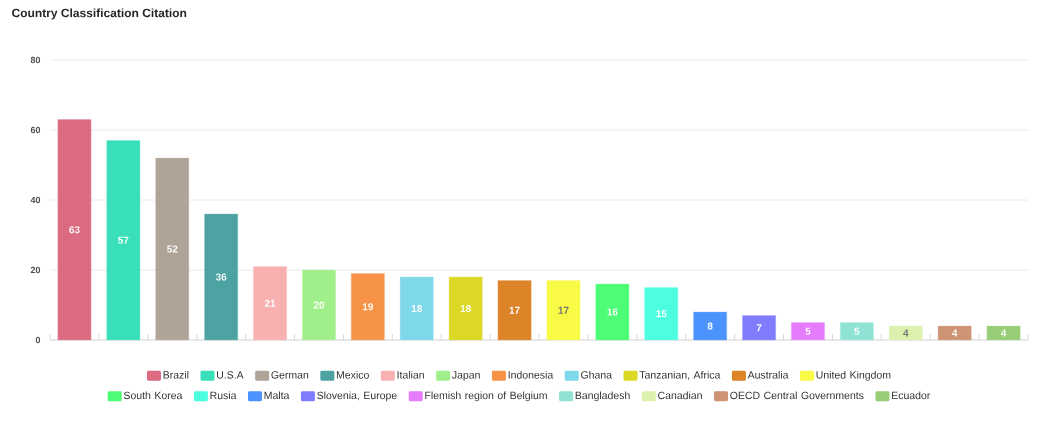  Describe the element at coordinates (270, 303) in the screenshot. I see `data-label: 21` at that location.